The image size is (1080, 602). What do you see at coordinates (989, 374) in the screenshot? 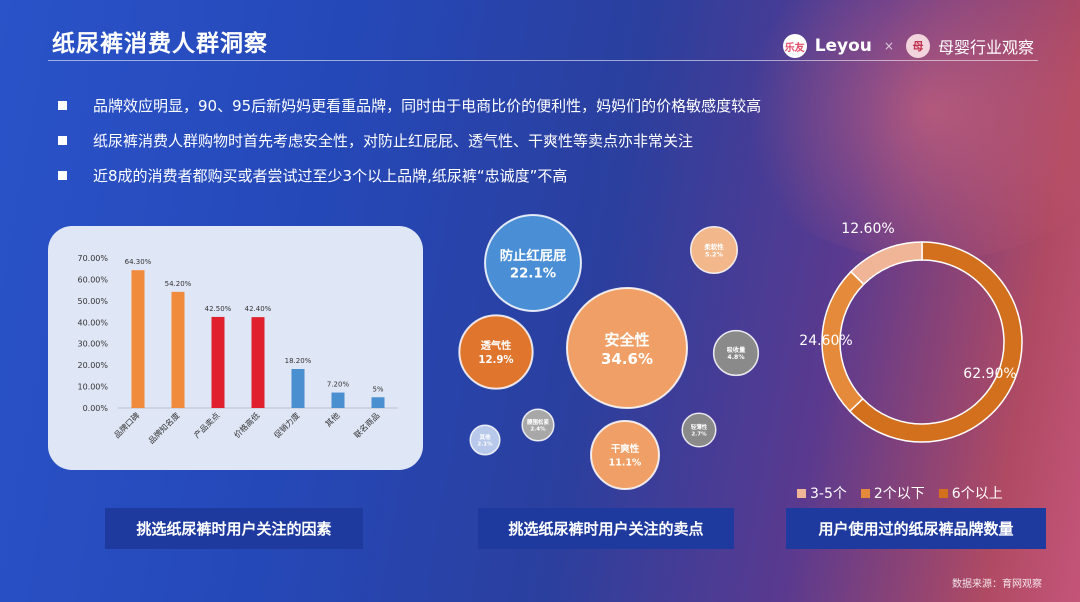
I see `donut-value-label: 62.90%` at bounding box center [989, 374].